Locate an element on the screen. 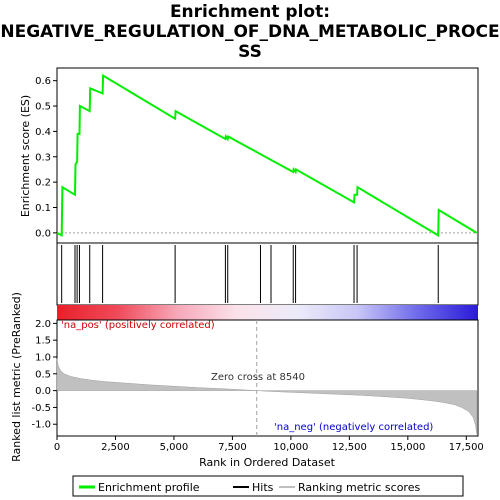 The height and width of the screenshot is (500, 500). es-y-tick-label: 0.5 is located at coordinates (43, 107).